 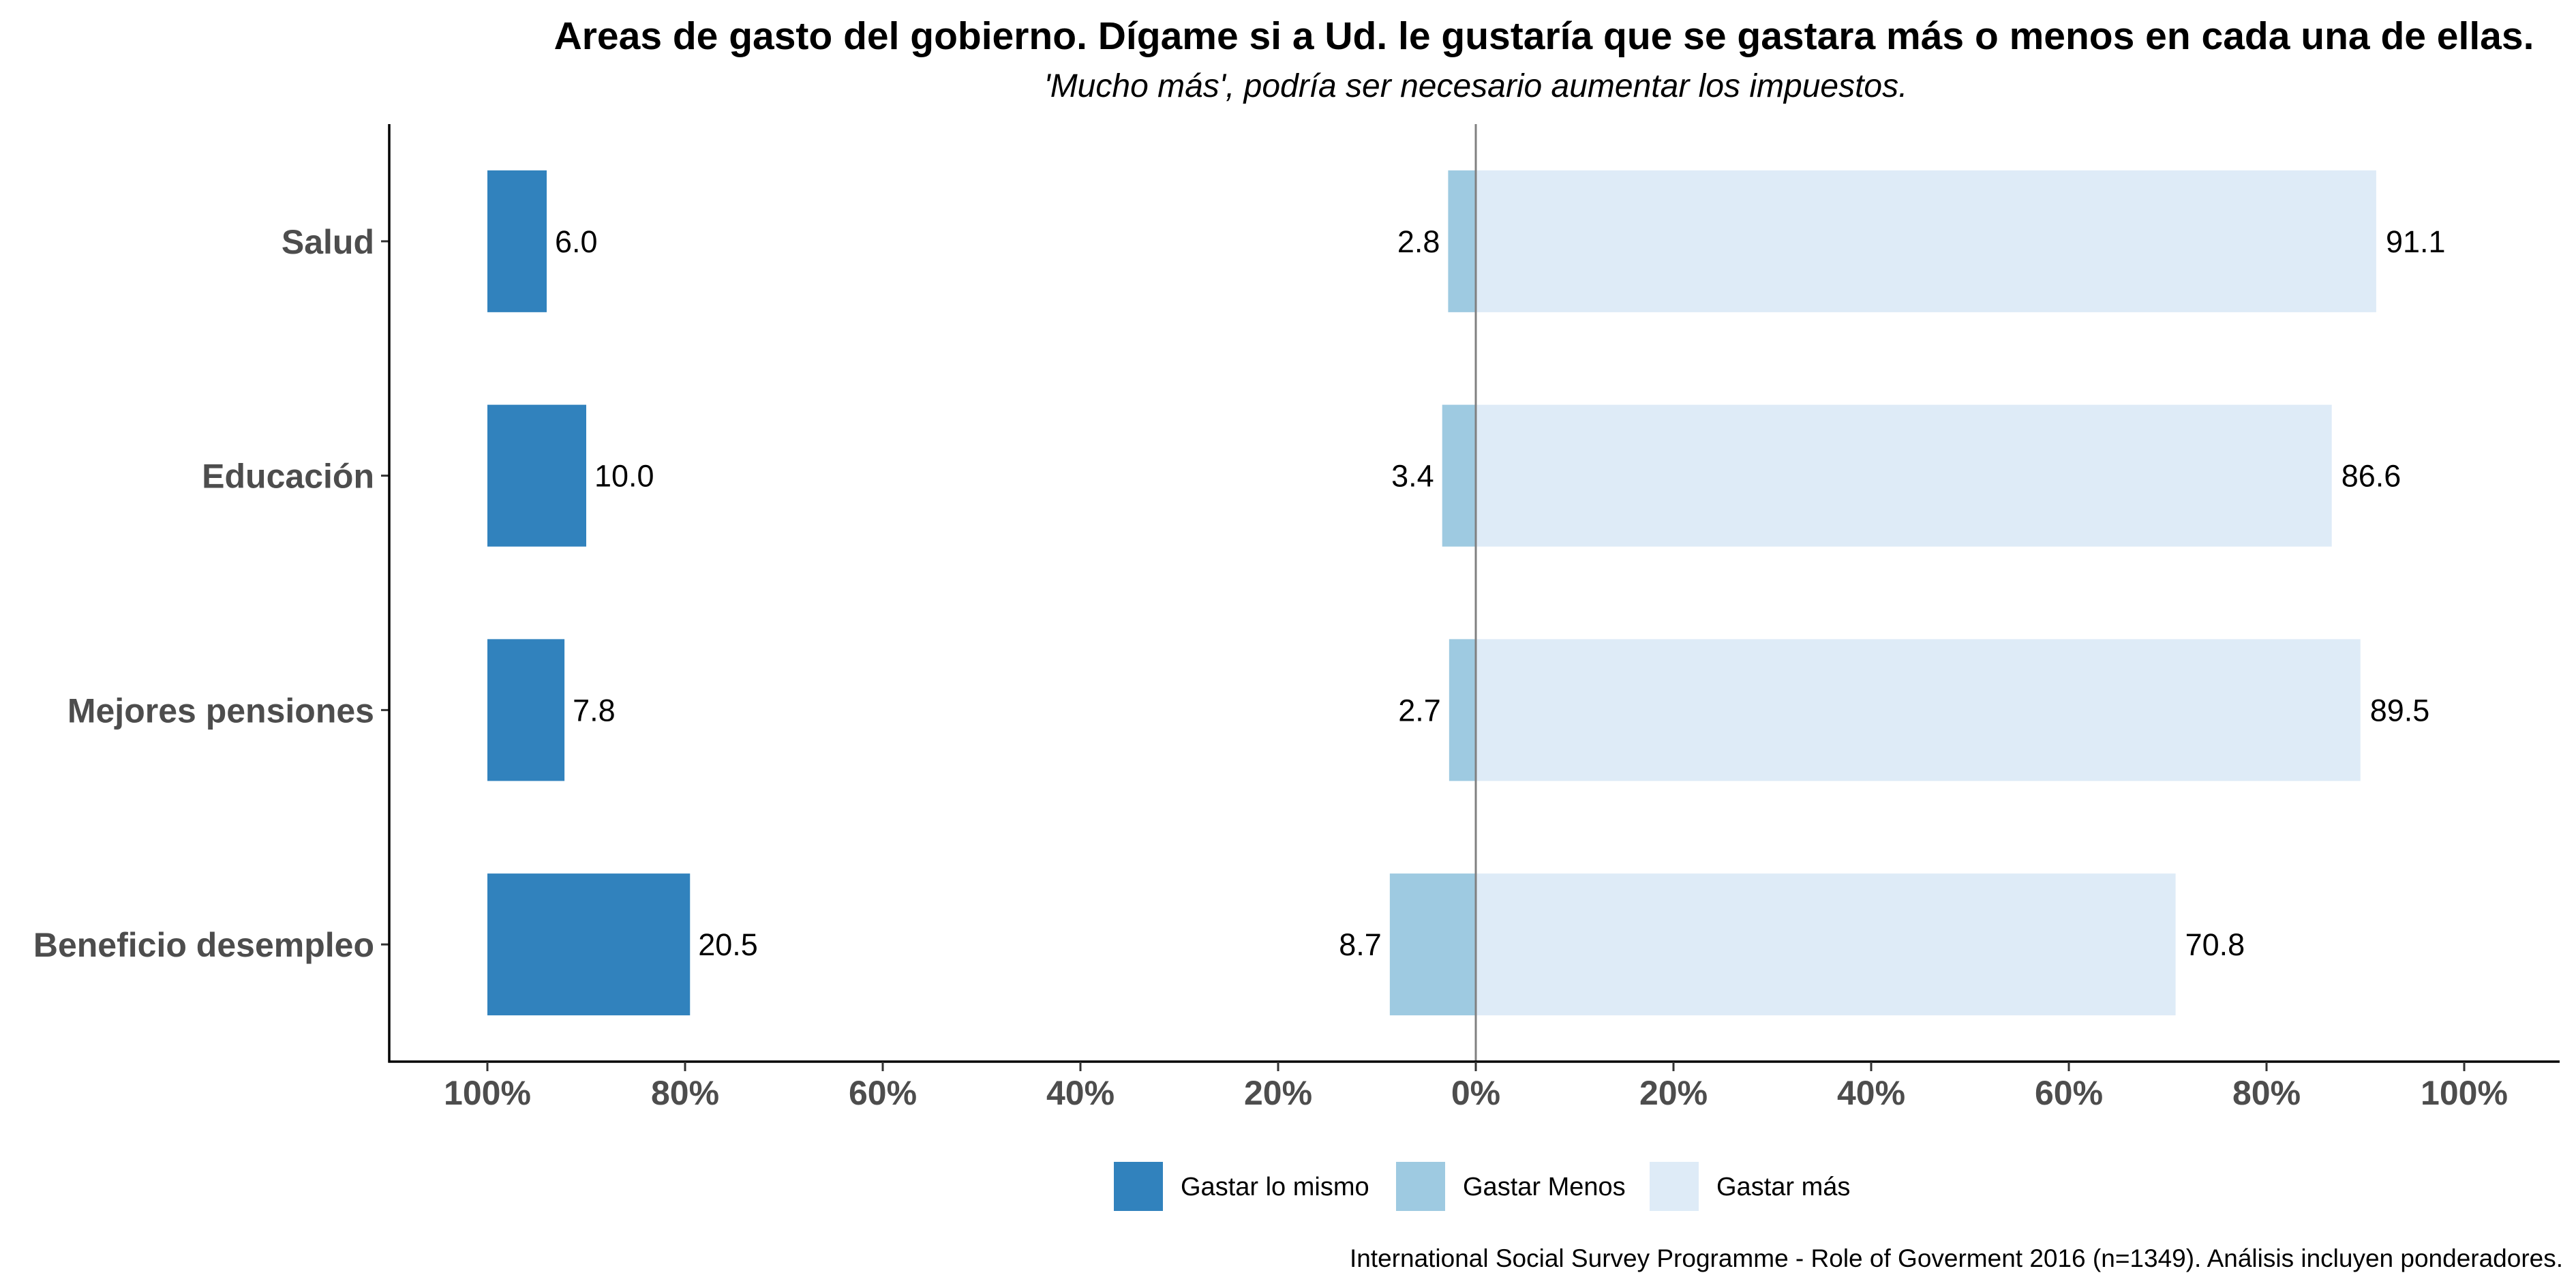 I want to click on category-label: Salud, so click(x=328, y=242).